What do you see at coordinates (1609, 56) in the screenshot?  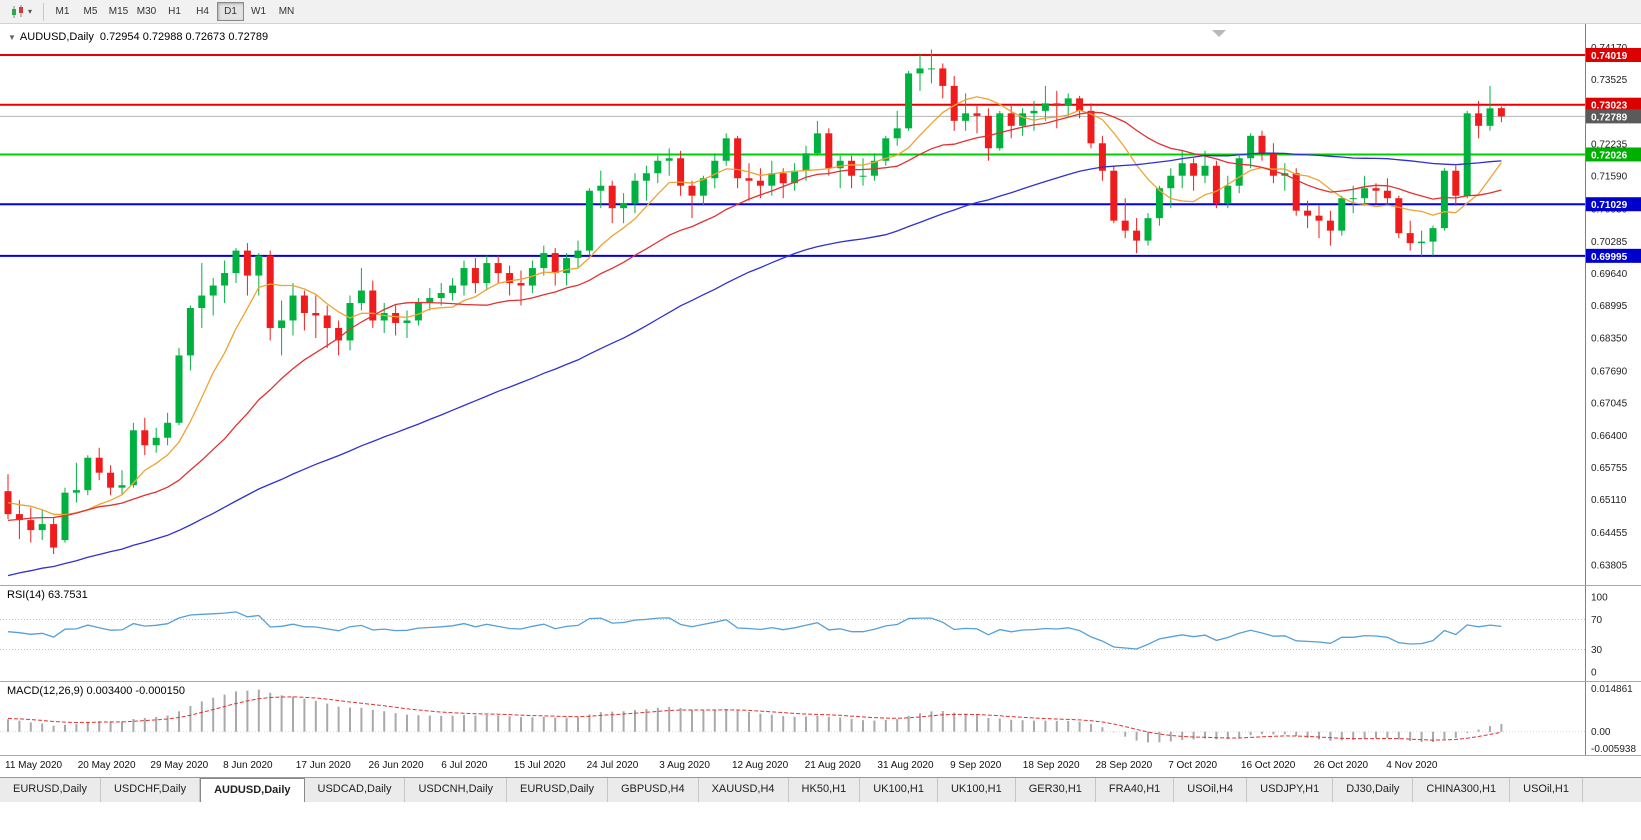 I see `price-line-tag-value: 0.74019` at bounding box center [1609, 56].